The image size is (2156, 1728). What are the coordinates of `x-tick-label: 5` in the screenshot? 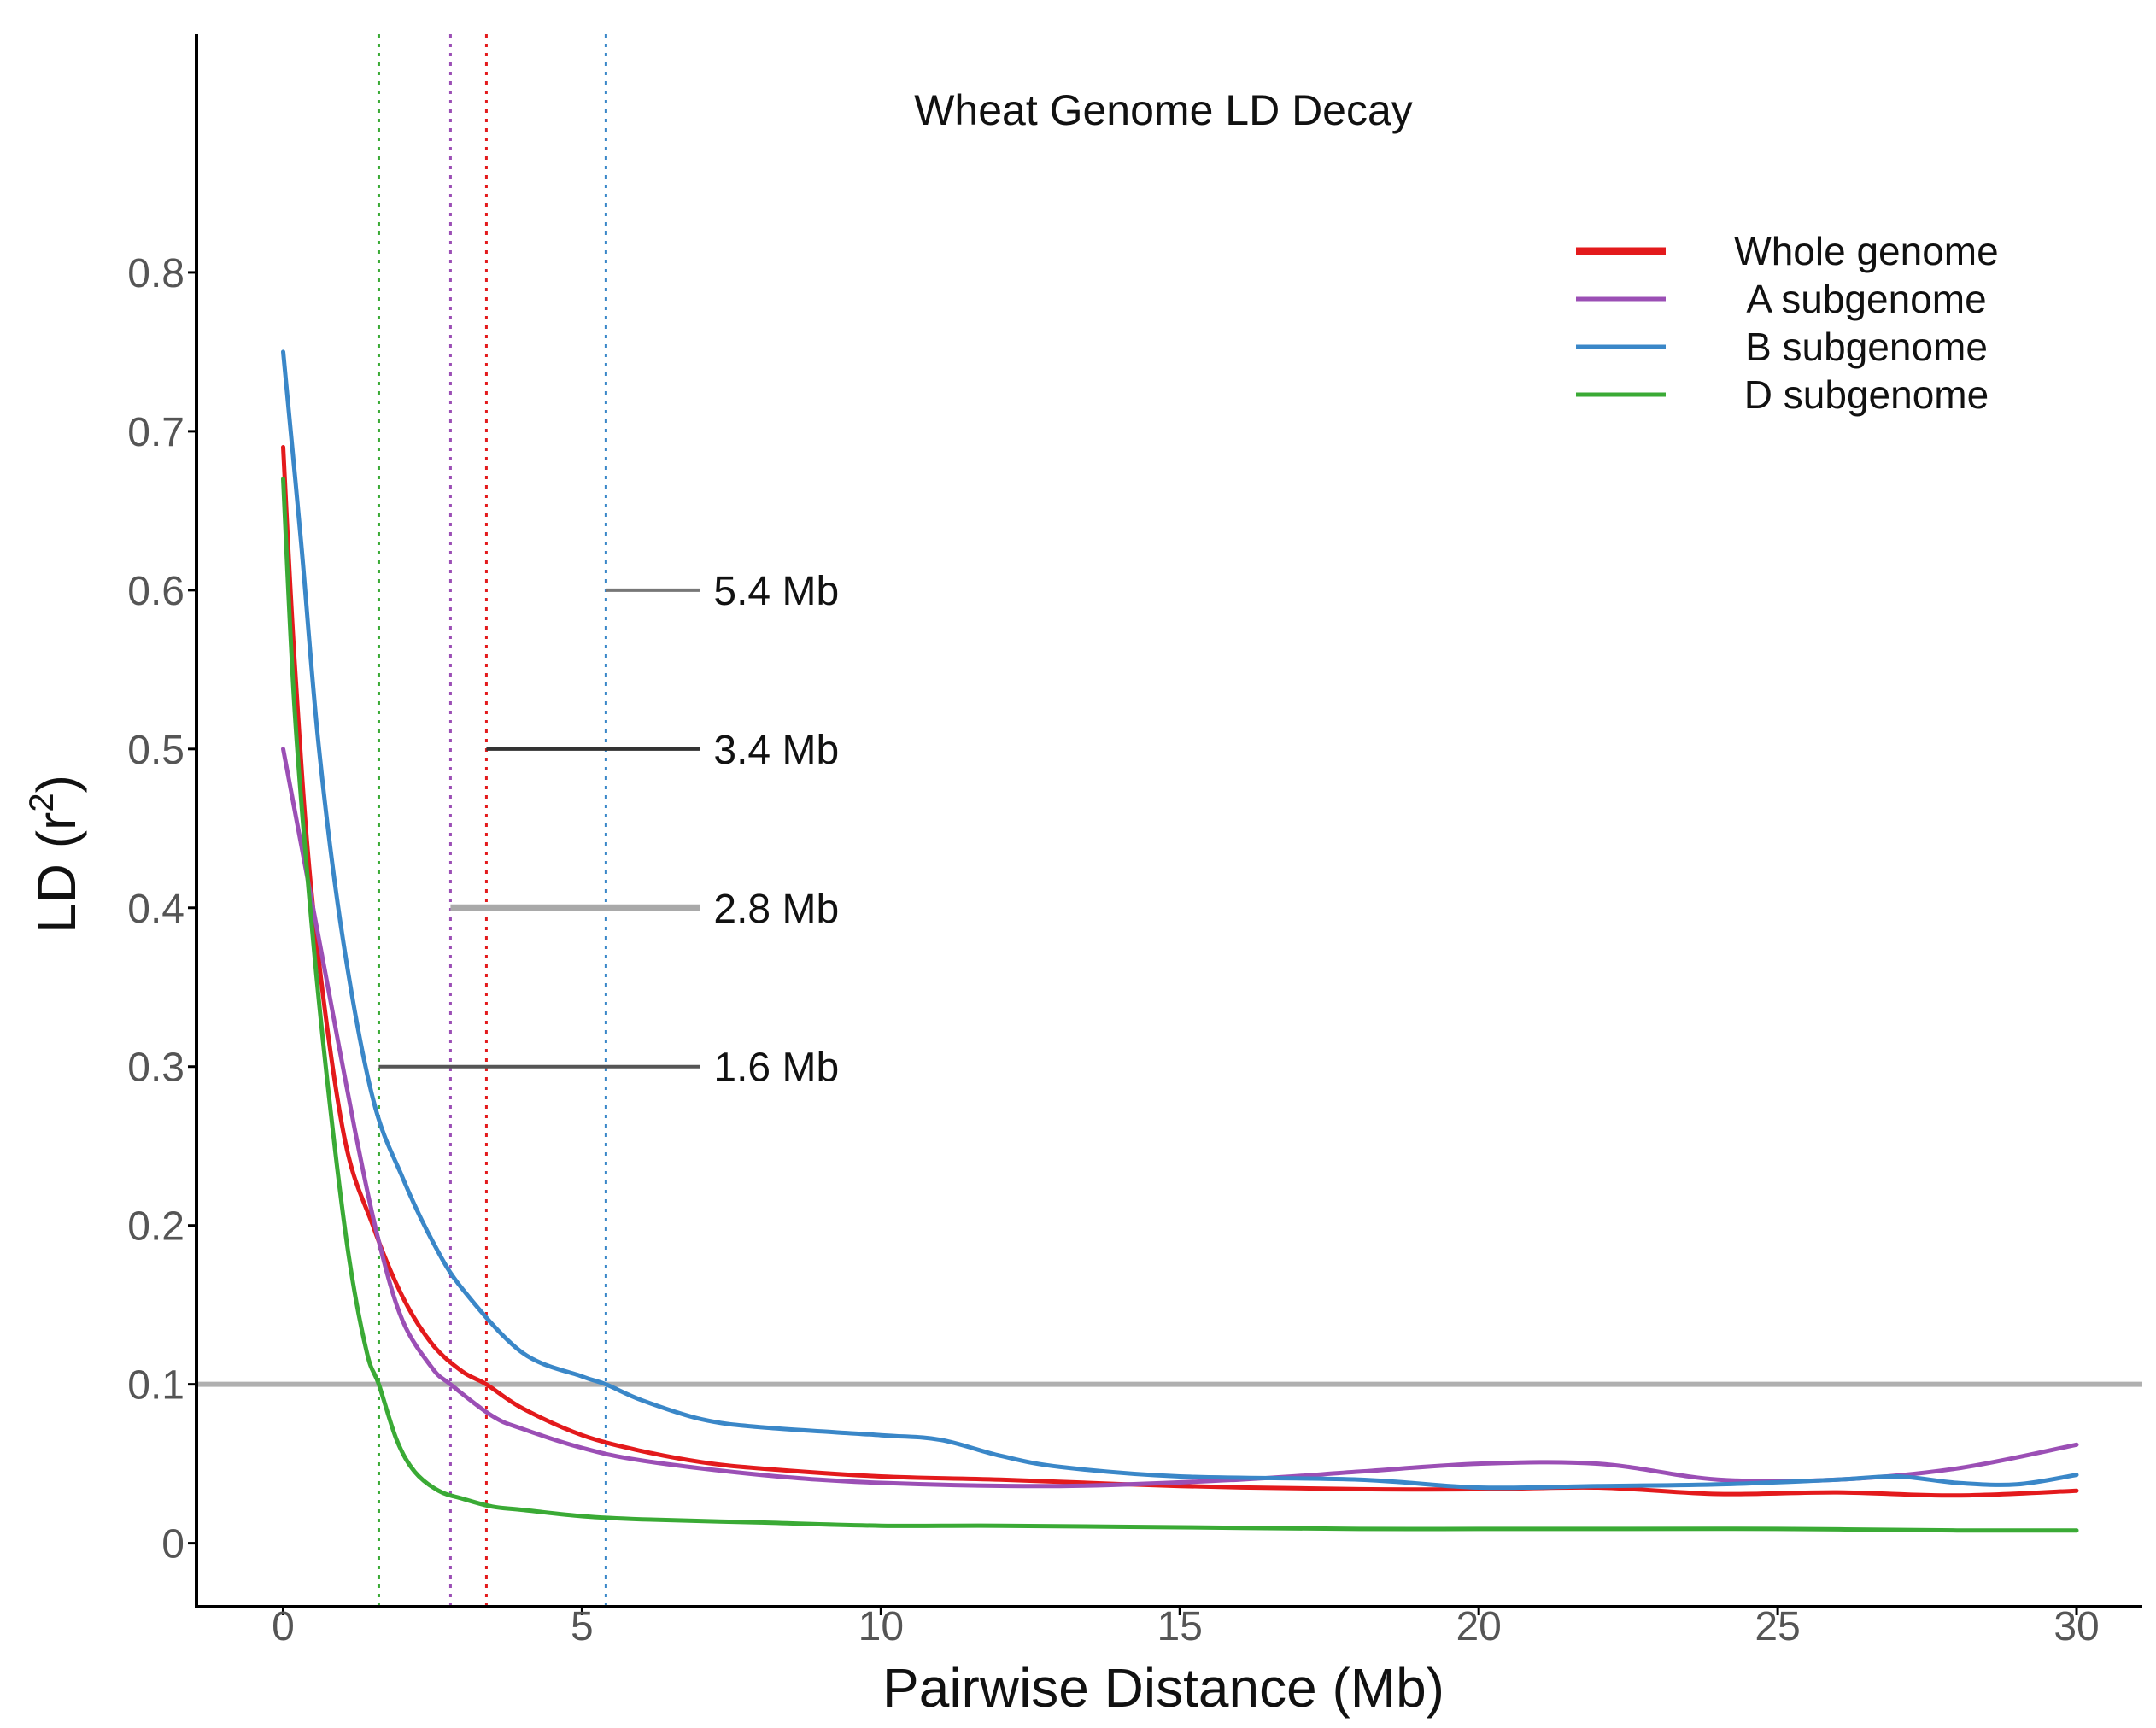 It's located at (582, 1626).